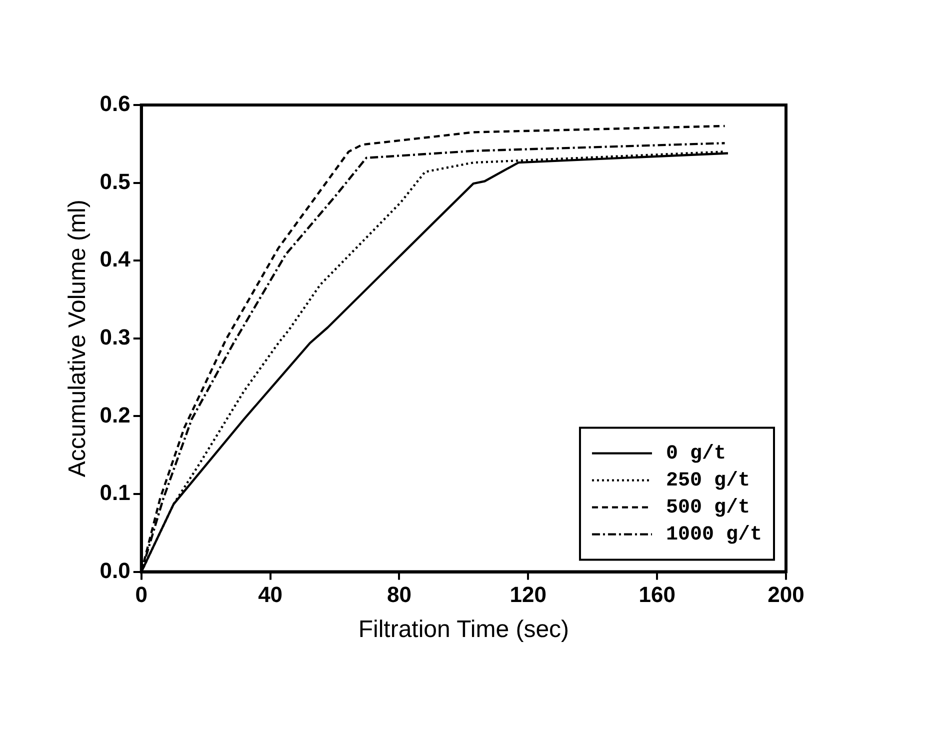  Describe the element at coordinates (696, 454) in the screenshot. I see `legend-label: 0 g/t` at that location.